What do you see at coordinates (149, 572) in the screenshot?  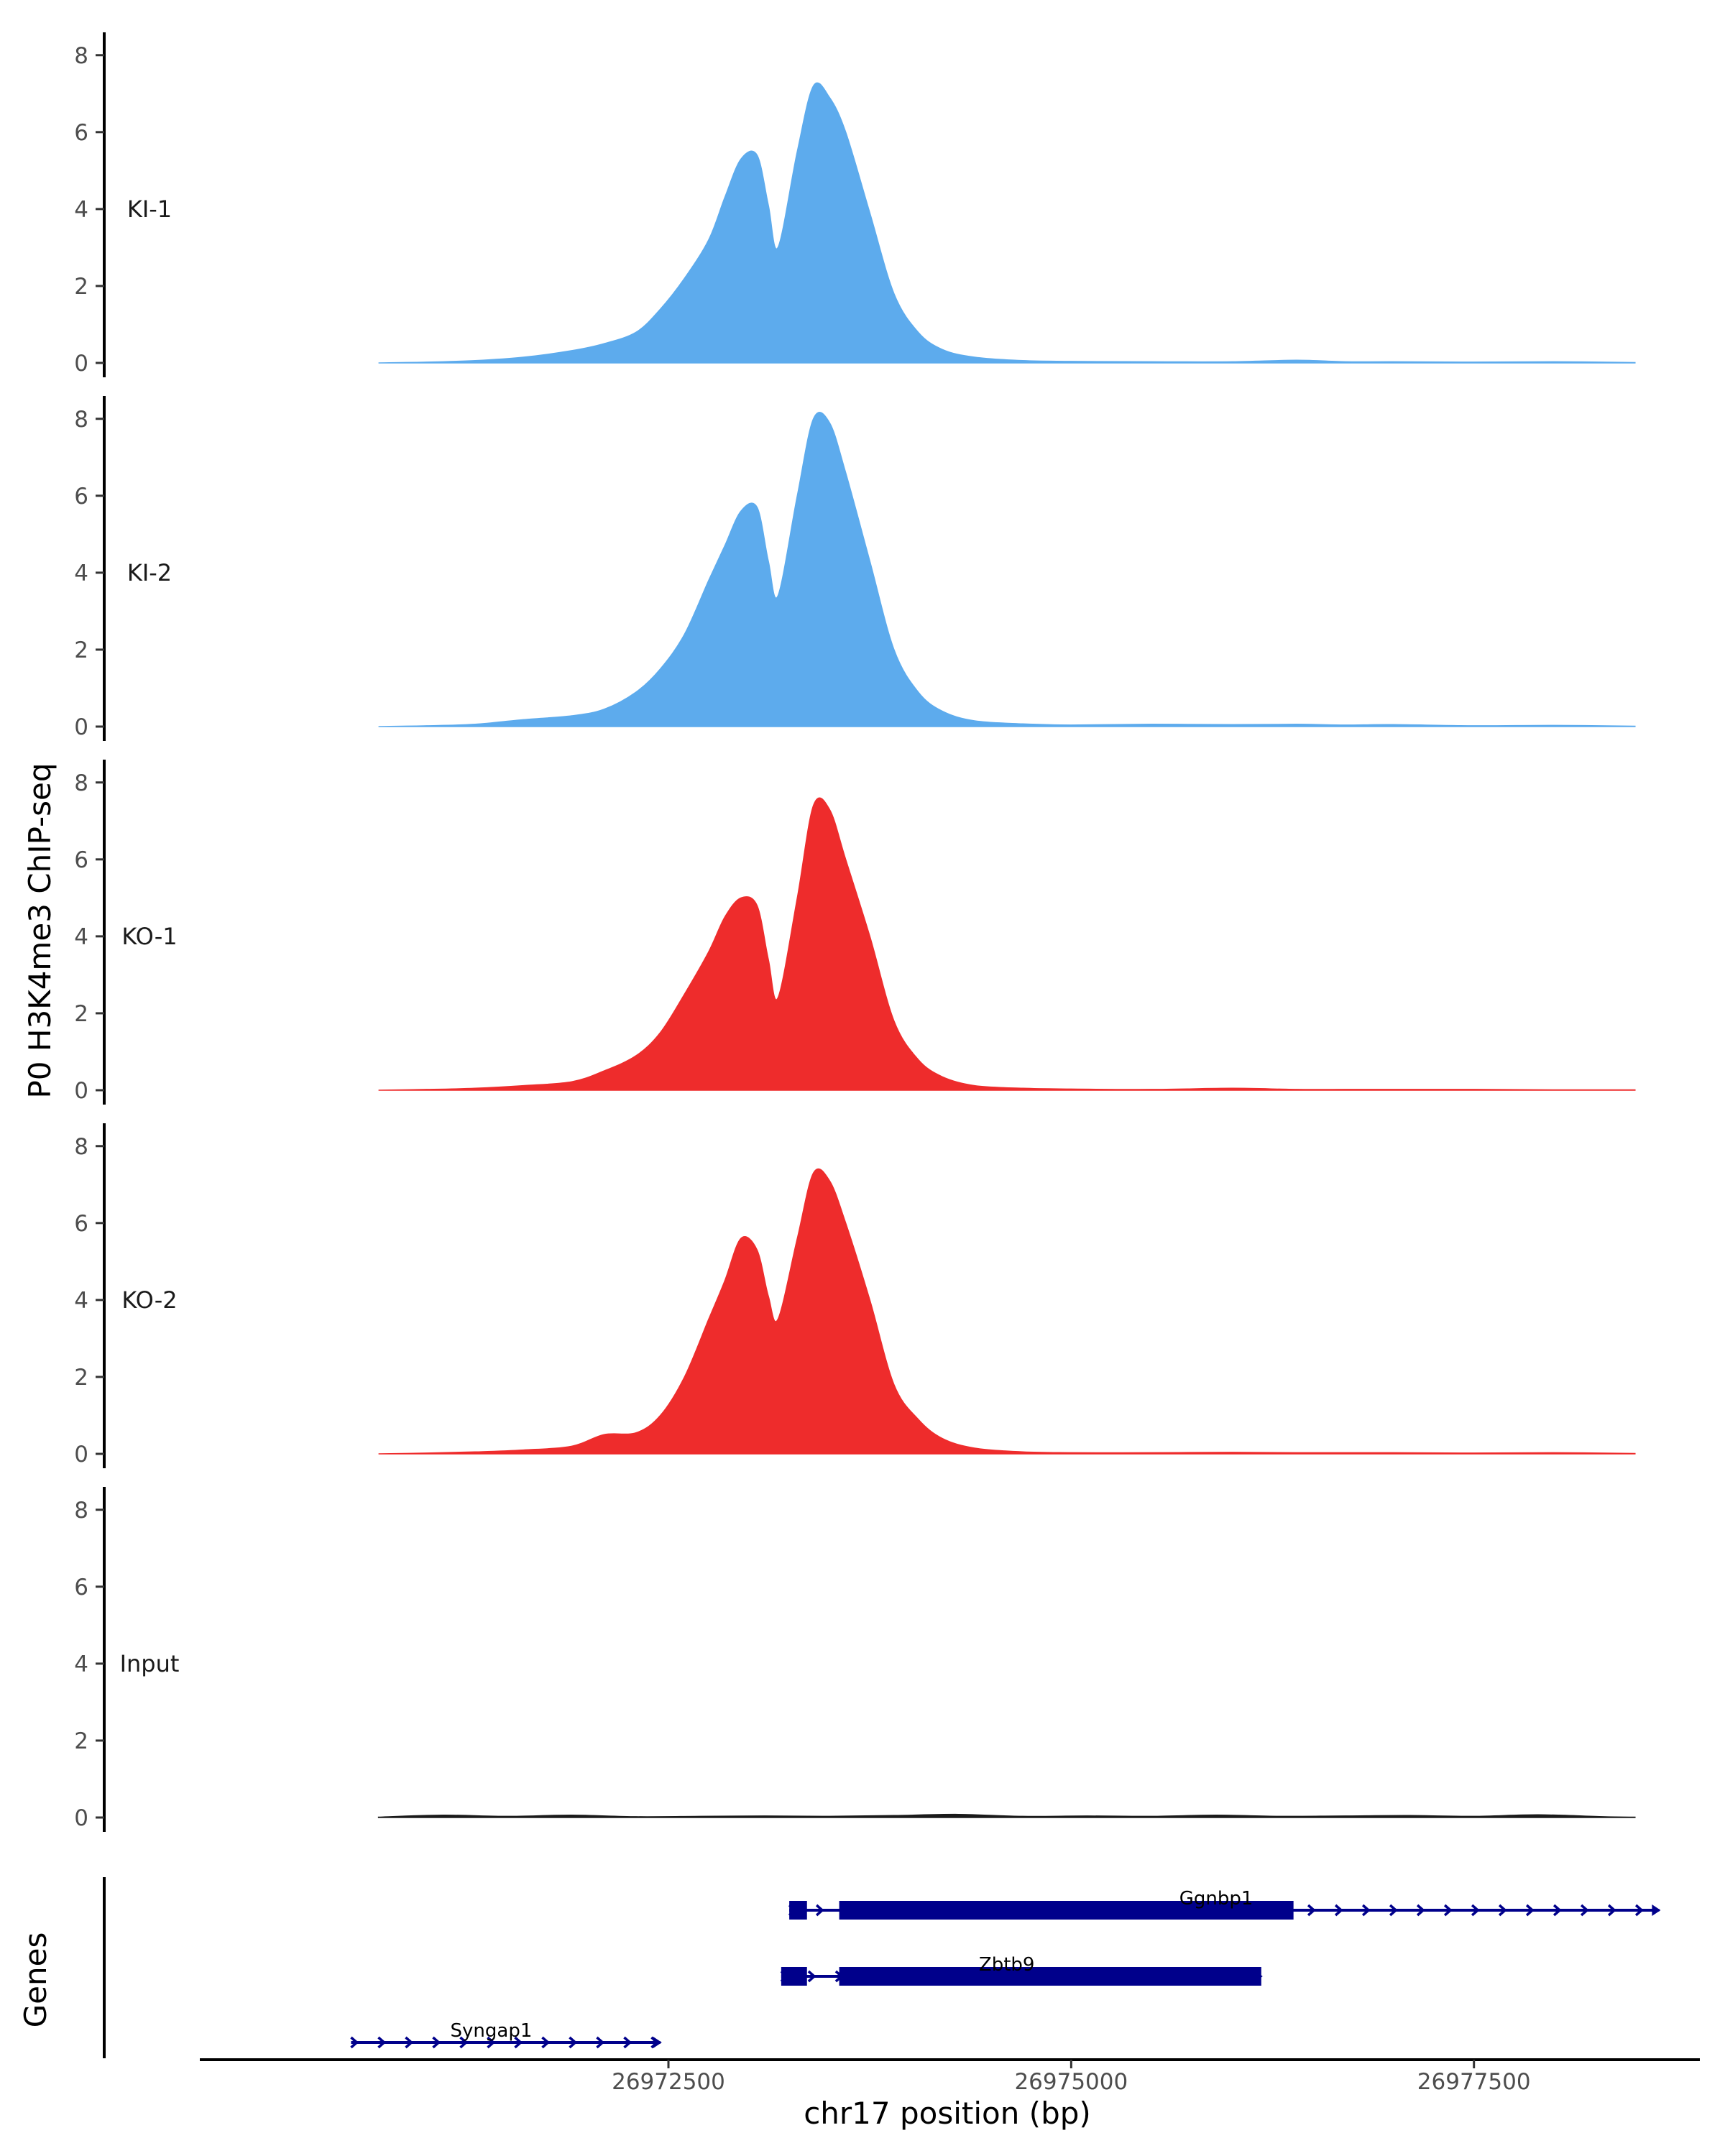 I see `track-label-ki-2: KI-2` at bounding box center [149, 572].